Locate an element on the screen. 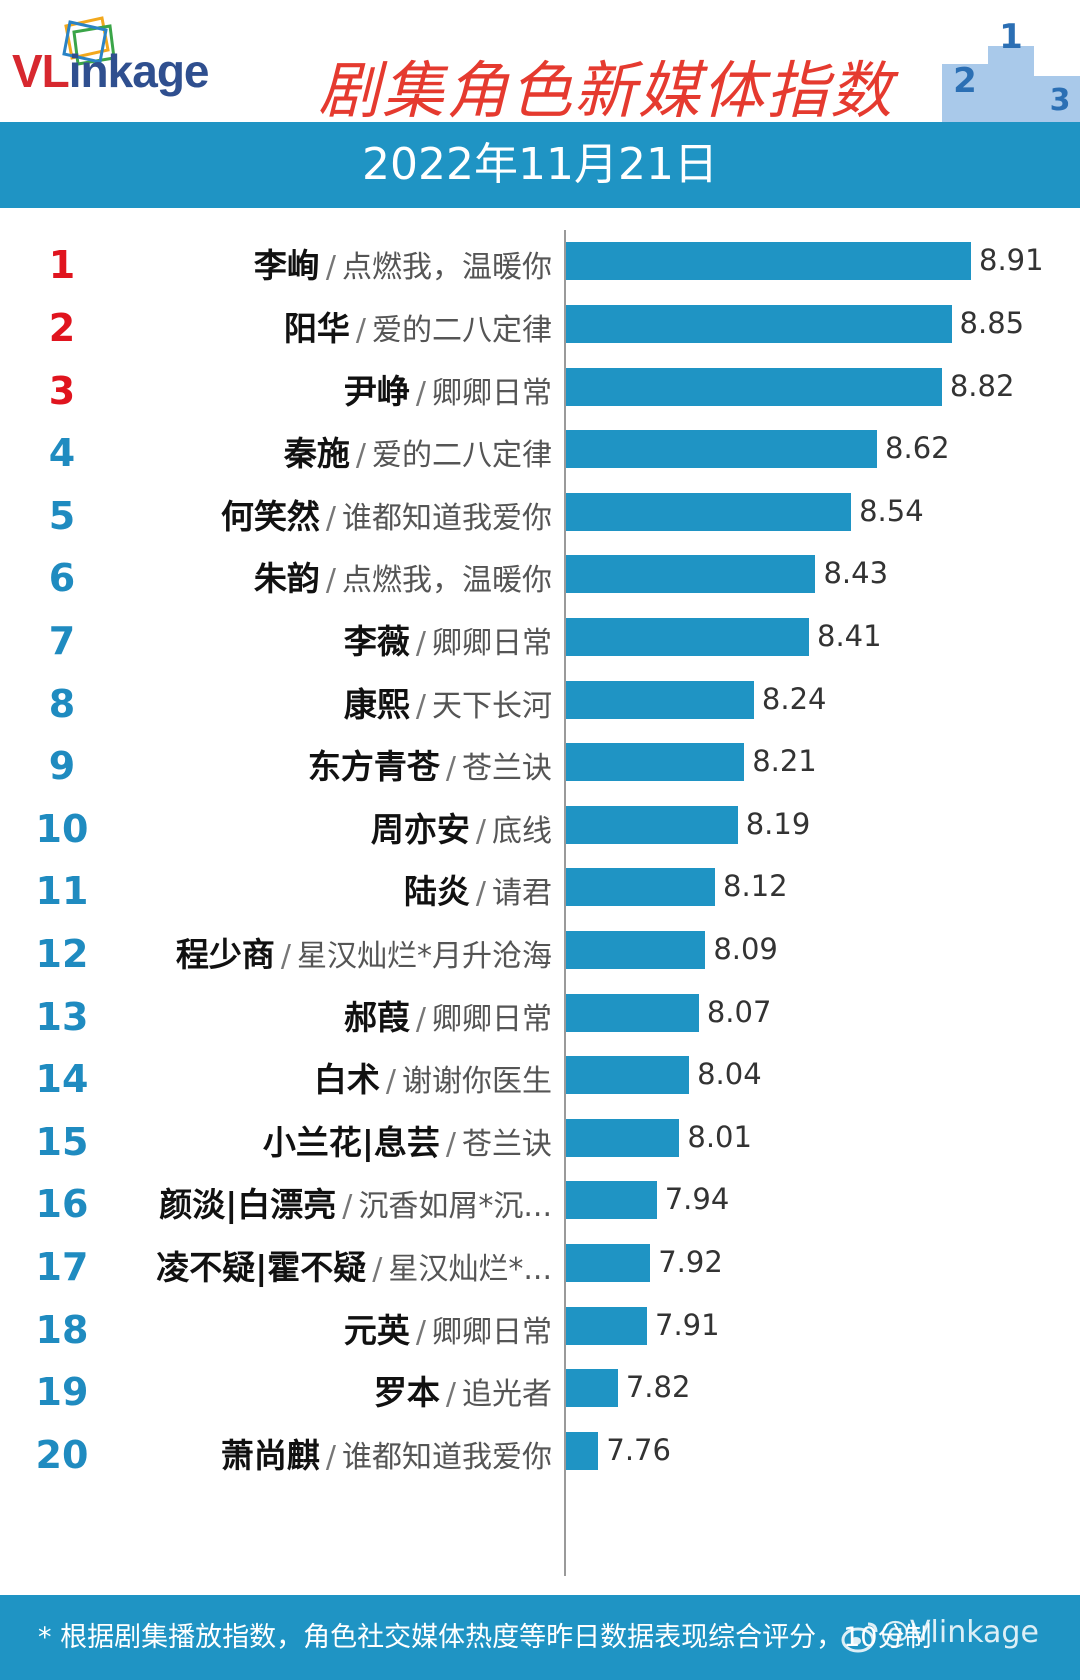  rank-number: 17 is located at coordinates (62, 1266).